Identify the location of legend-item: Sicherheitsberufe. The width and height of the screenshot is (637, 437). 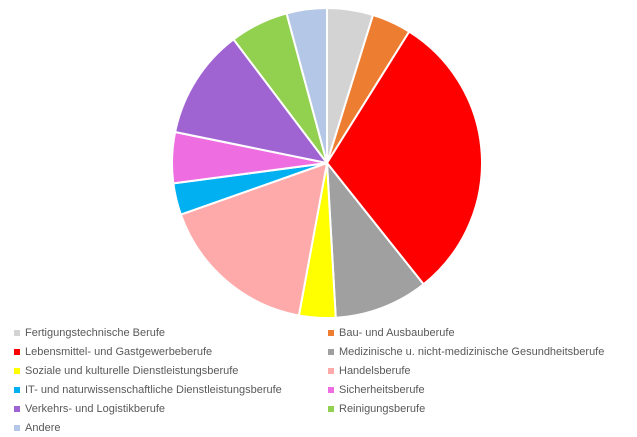
(482, 389).